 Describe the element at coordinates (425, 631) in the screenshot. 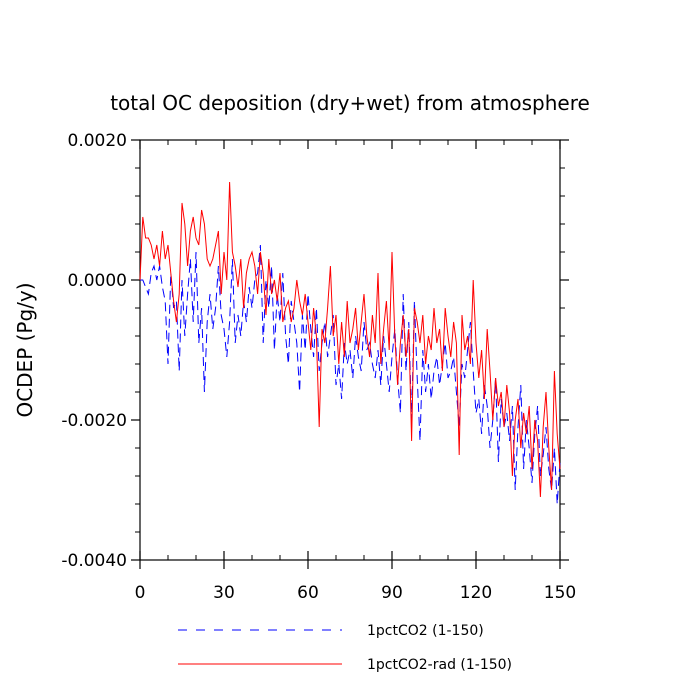

I see `legend-label: 1pctCO2 (1-150)` at that location.